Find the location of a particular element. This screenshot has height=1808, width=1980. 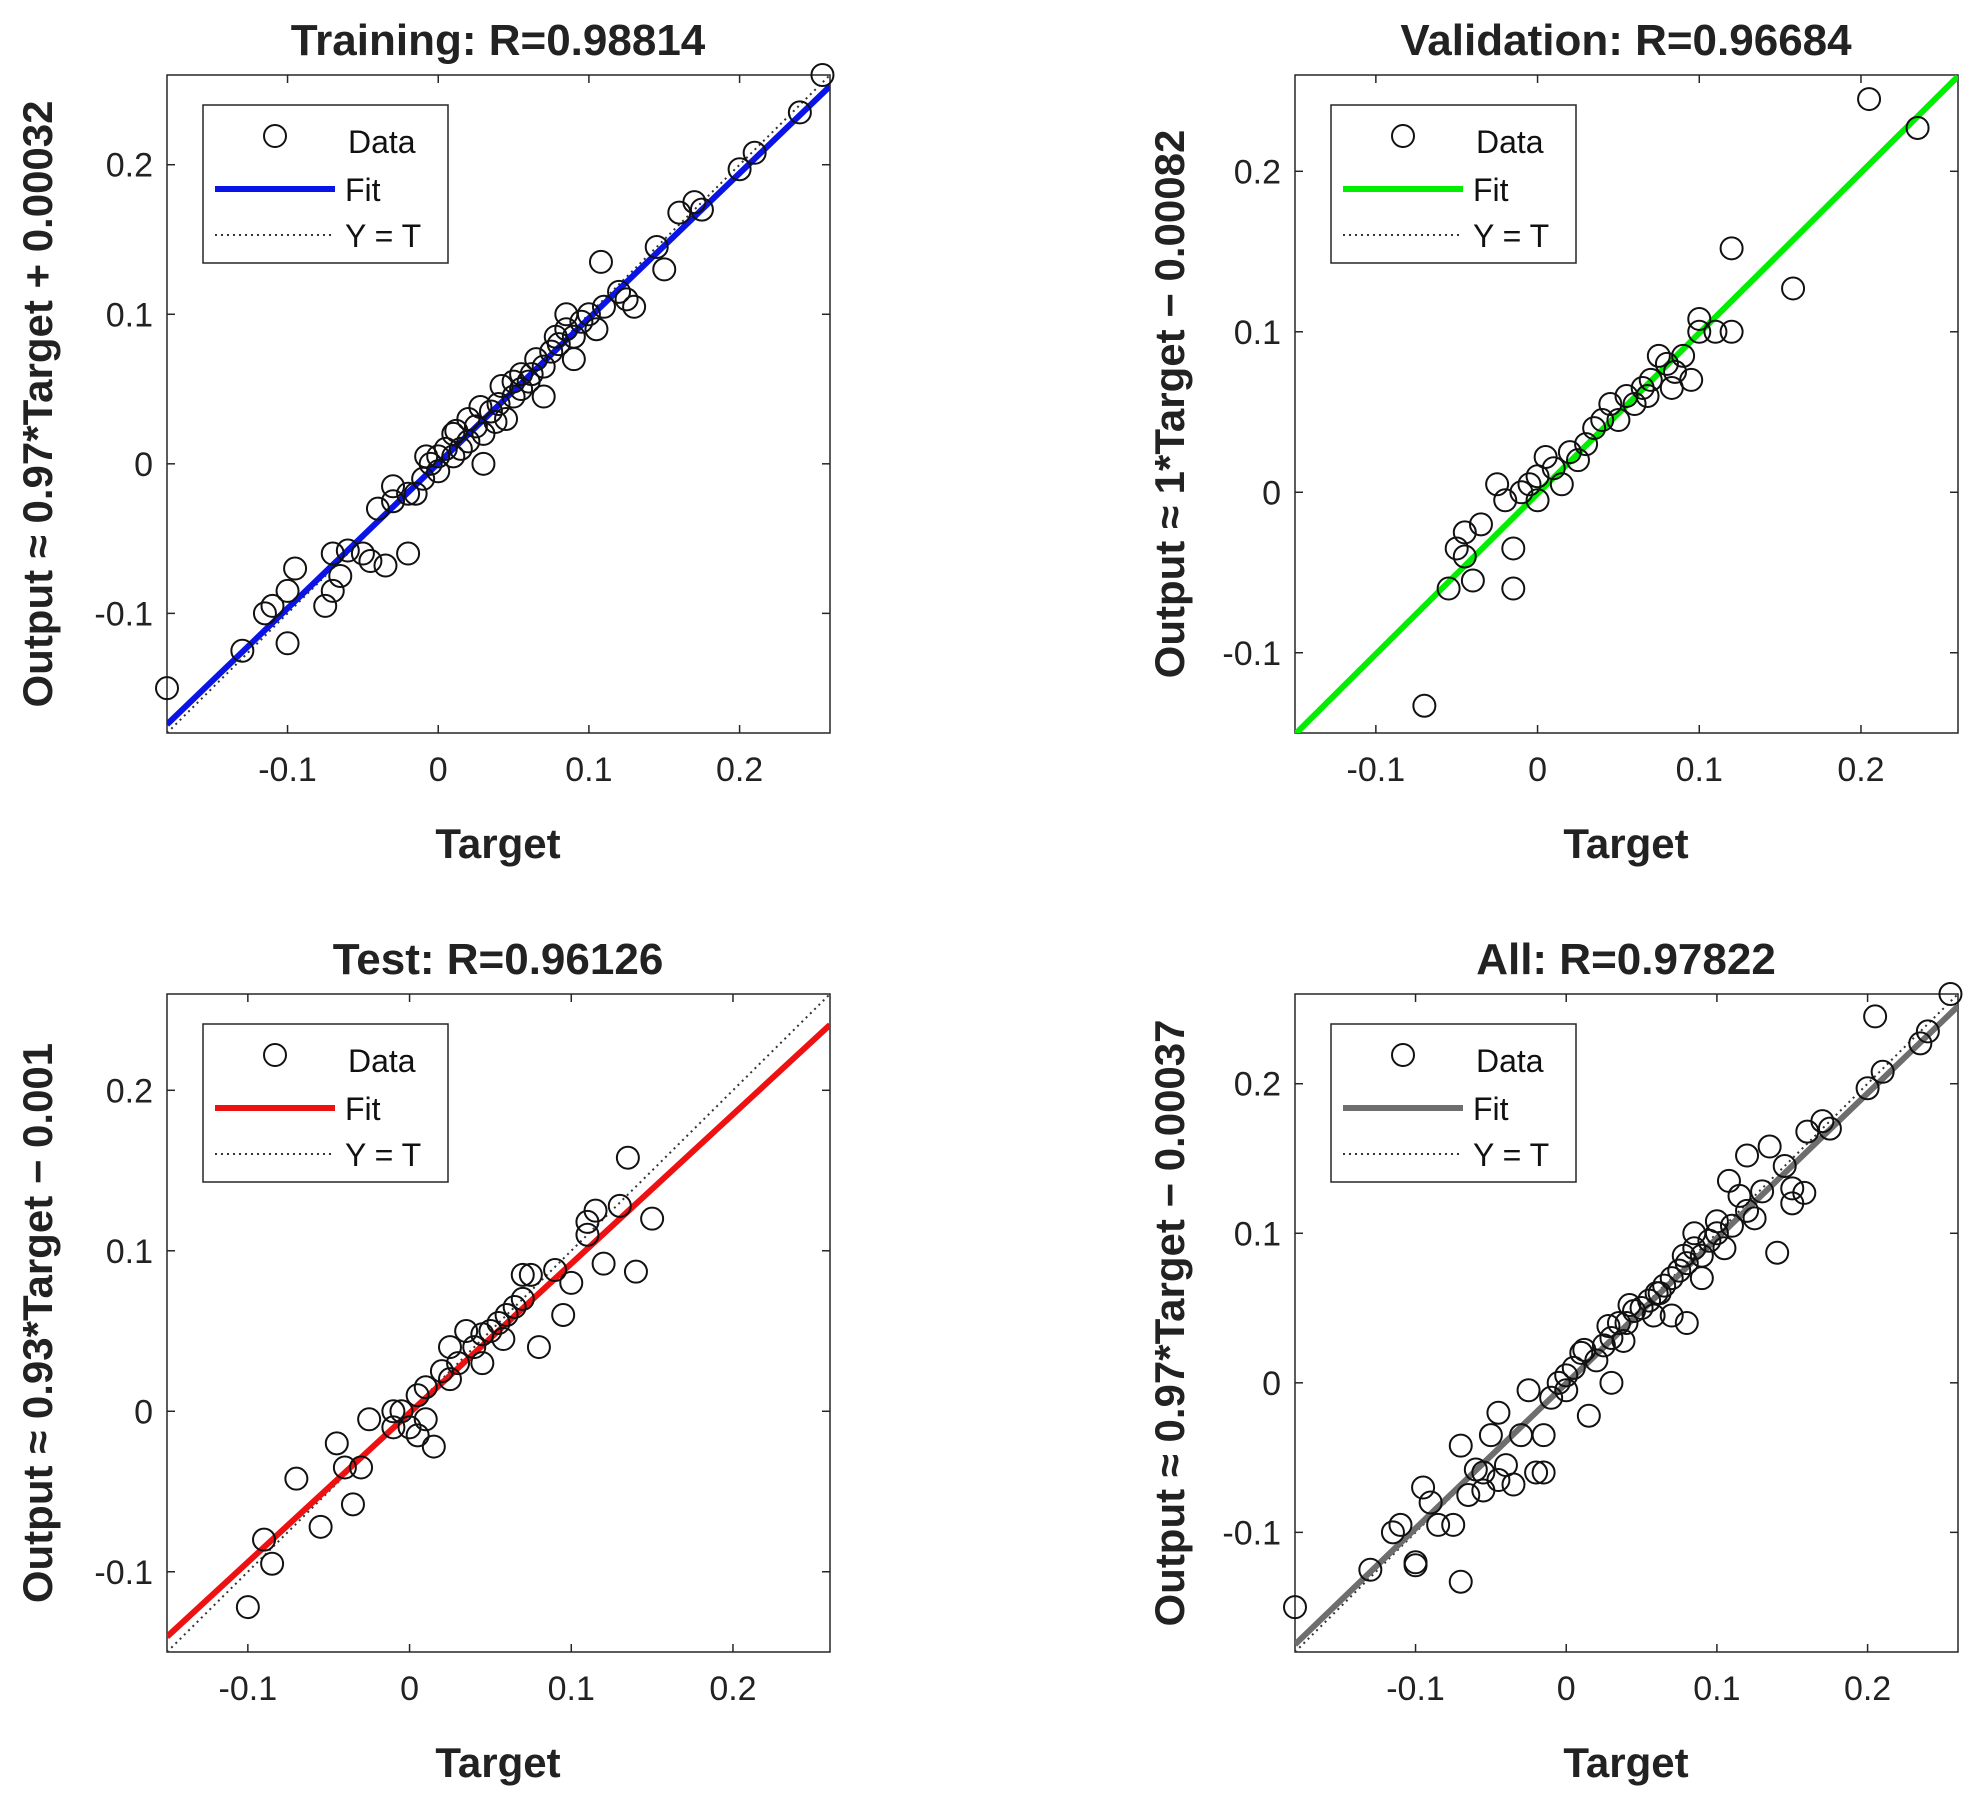

plot-area: -0.1 0 0.1 0.2 -0.1 0 0.1 0.2 Data Fit Y = T is located at coordinates (1590, 431).